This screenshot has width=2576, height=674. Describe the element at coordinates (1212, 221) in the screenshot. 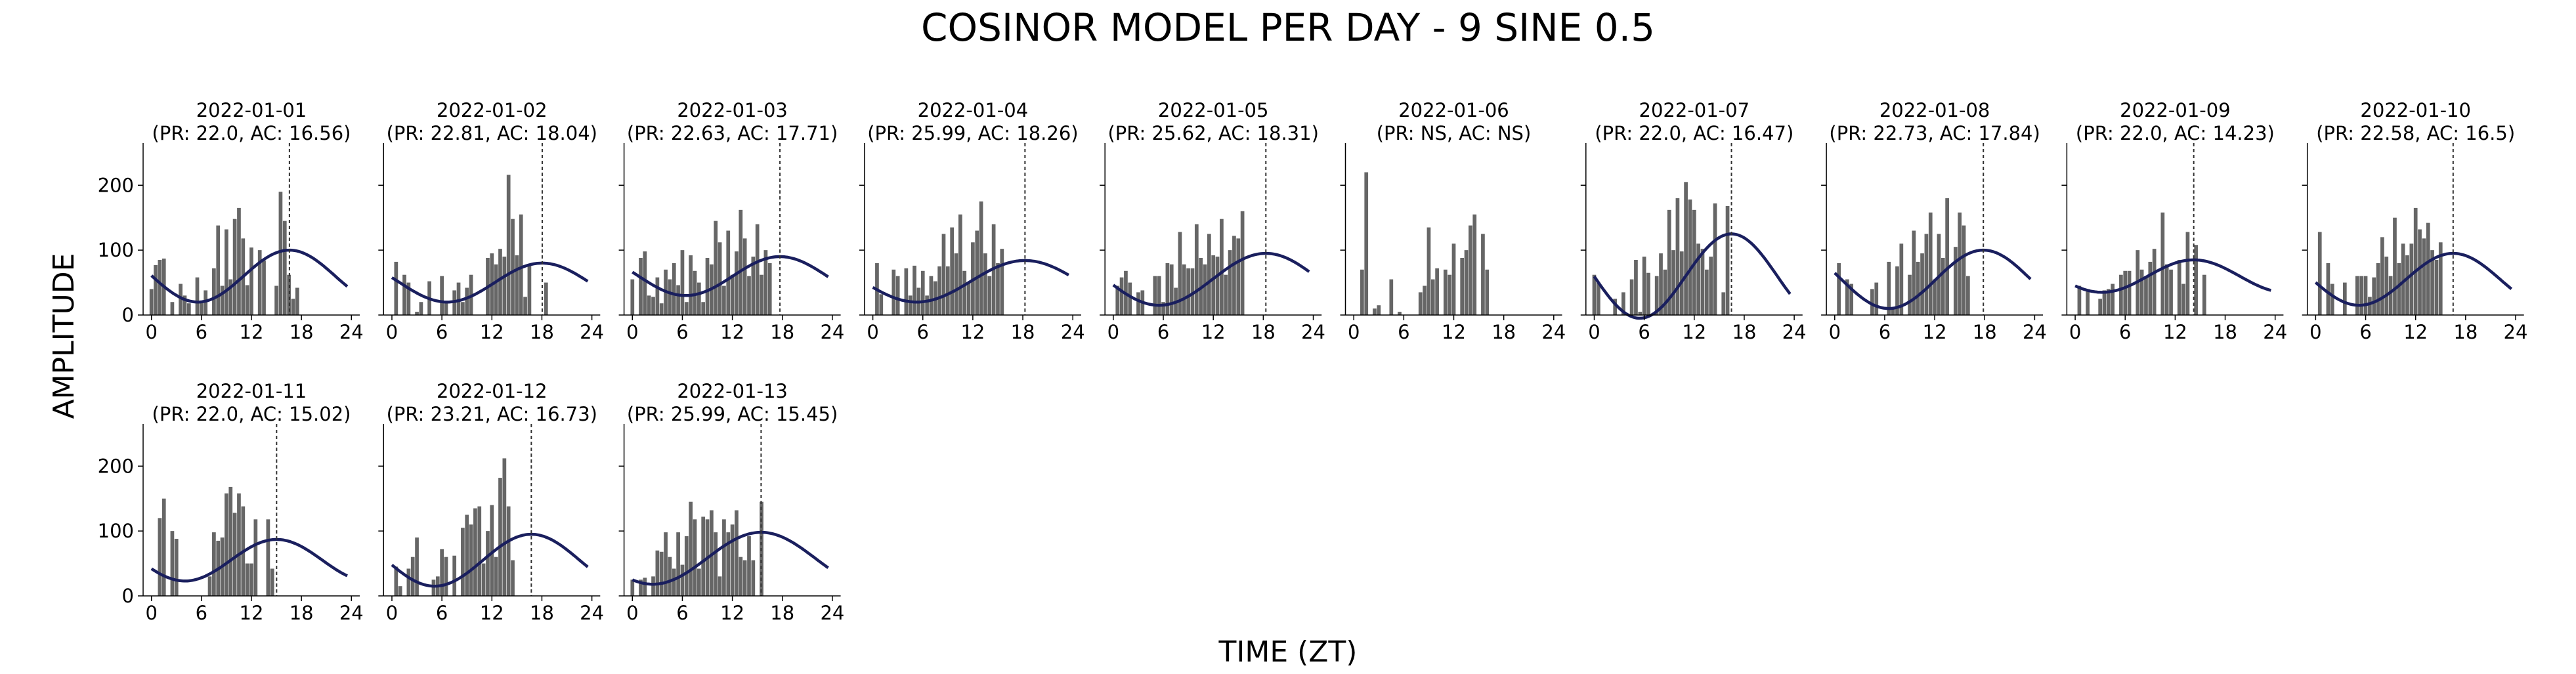

I see `panel: 2022-01-05(PR: 25.62, AC: 18.31) 0 6 12 18 24` at that location.